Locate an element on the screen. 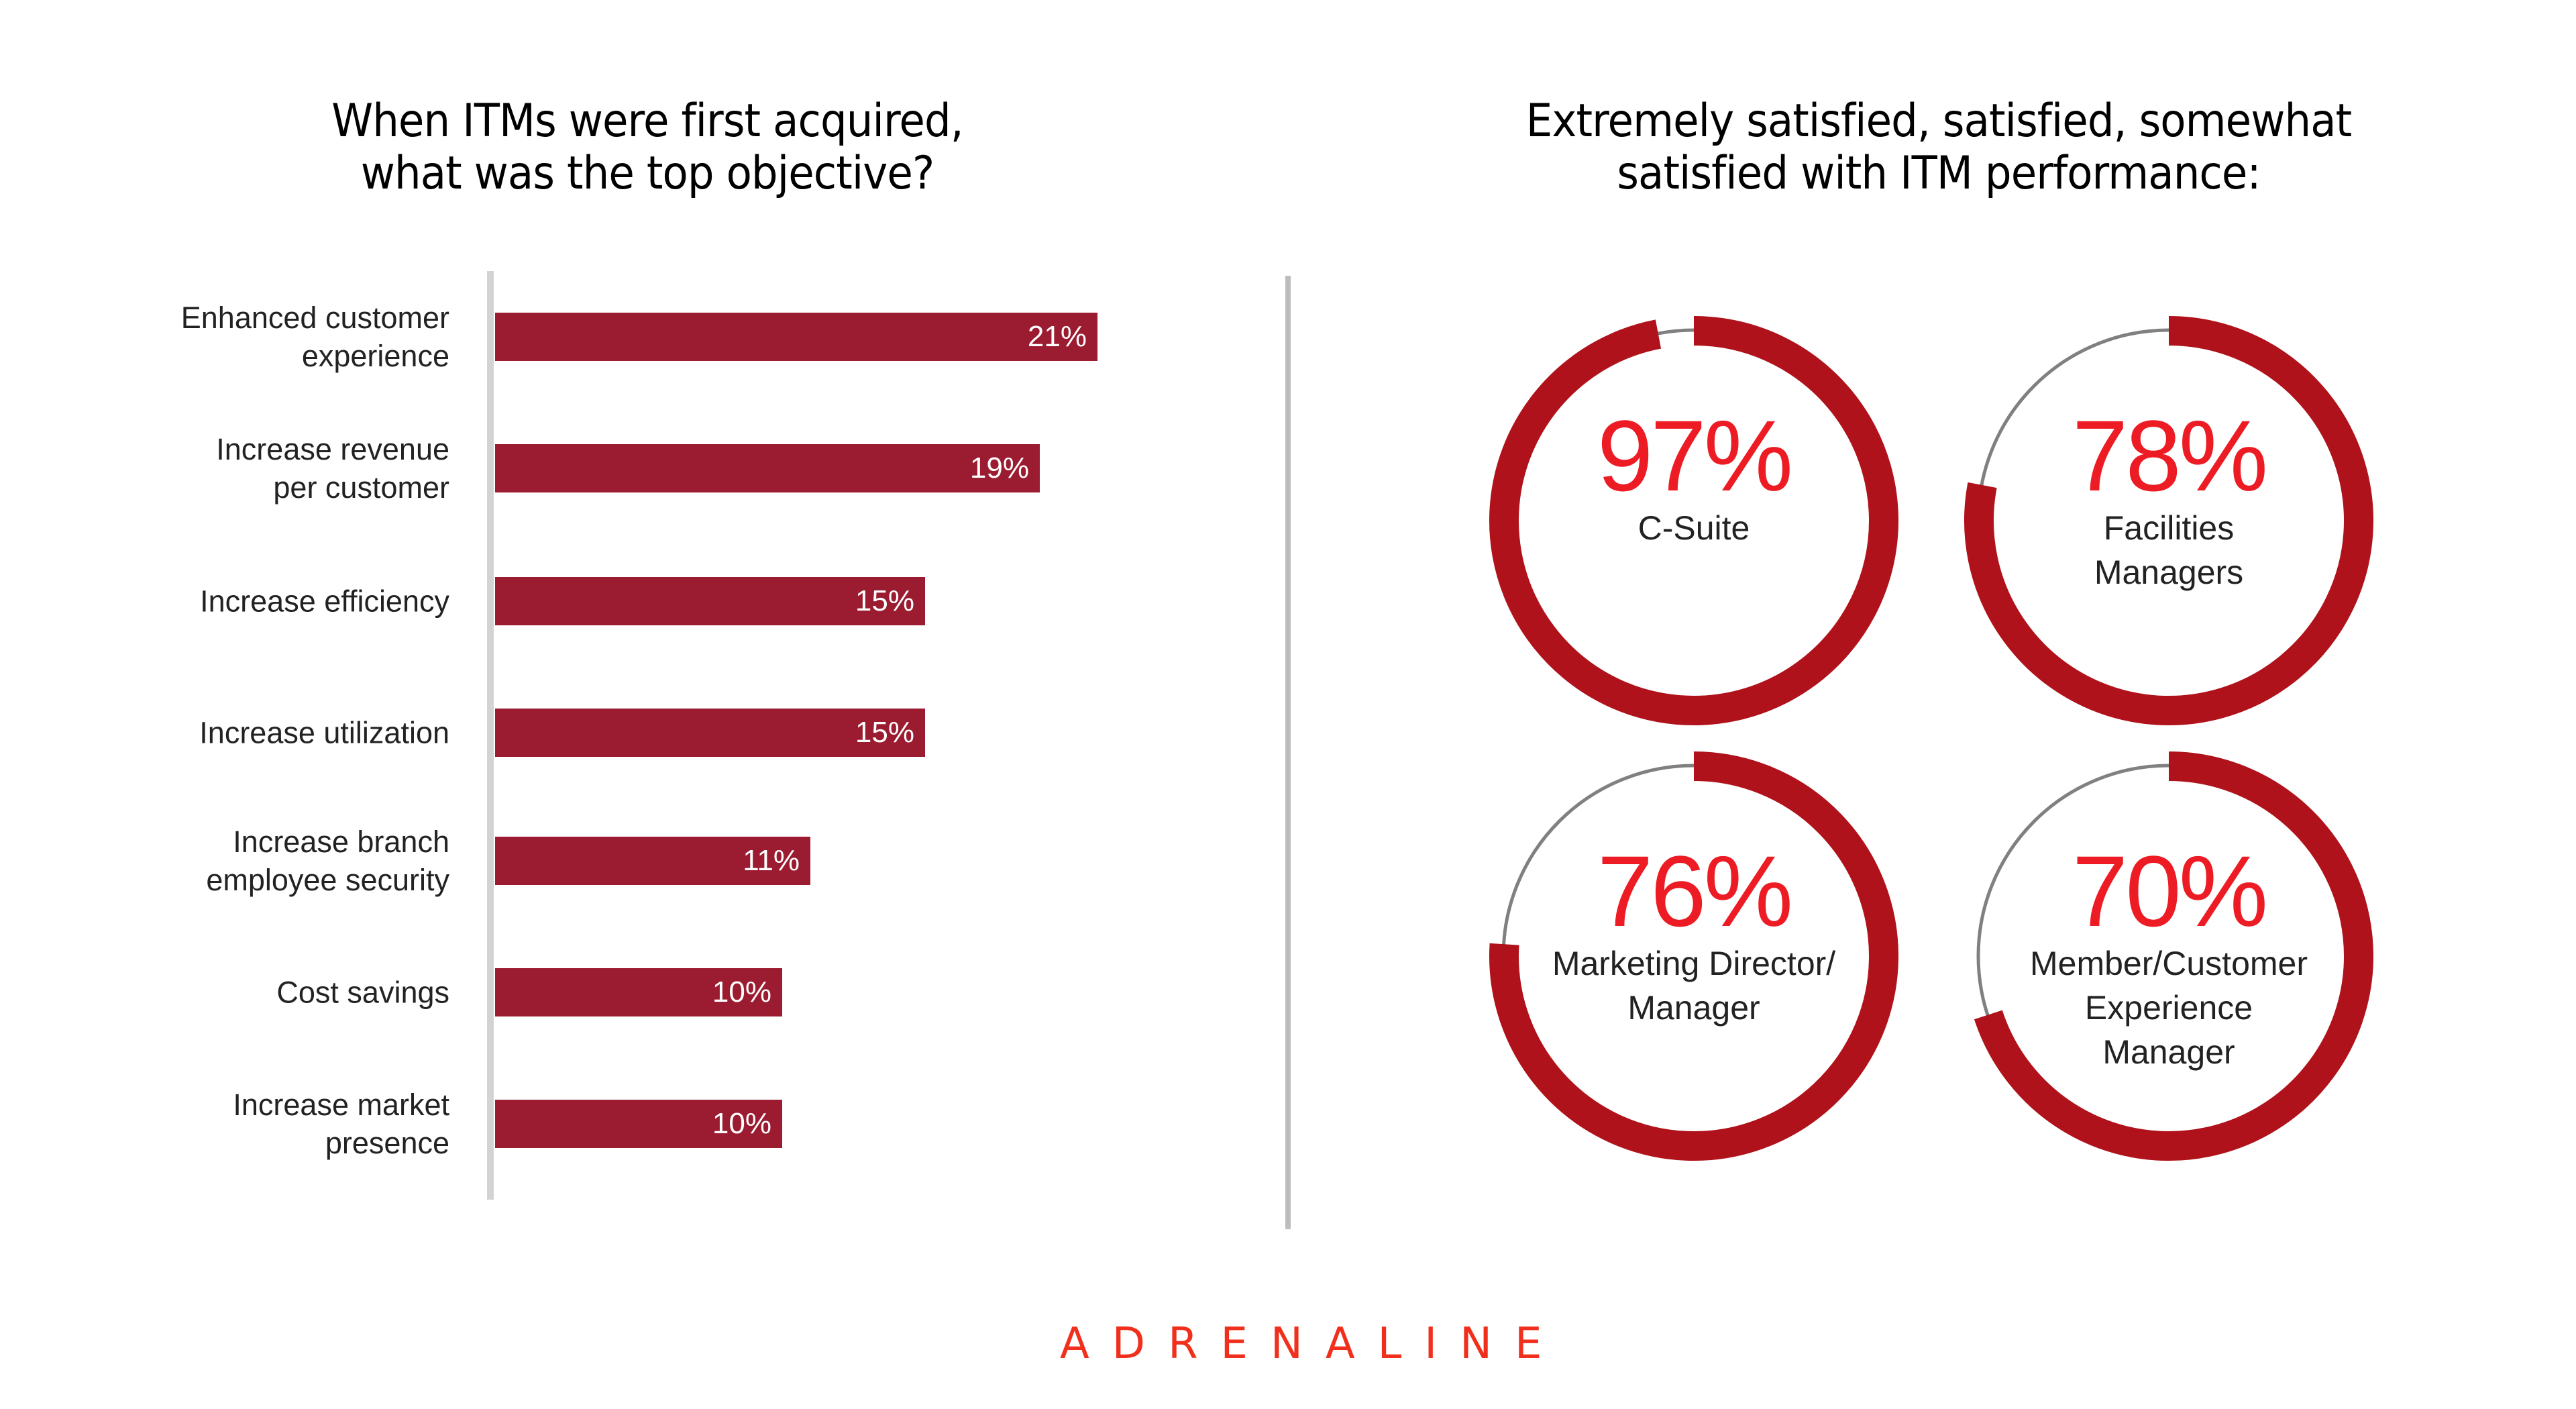  donut-chart: 76% Marketing Director/Manager is located at coordinates (1694, 956).